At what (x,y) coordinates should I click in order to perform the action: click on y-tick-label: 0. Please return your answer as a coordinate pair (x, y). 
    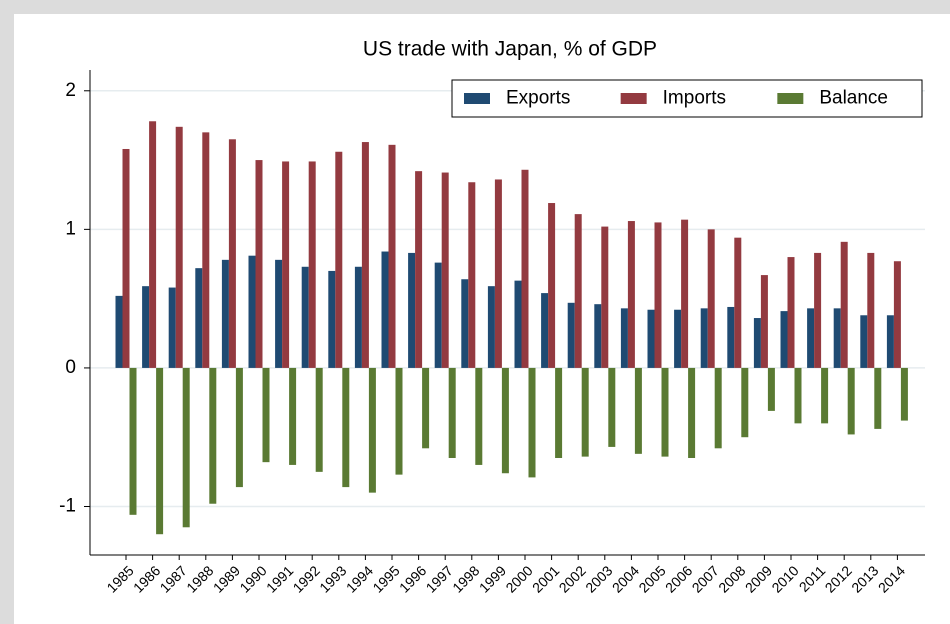
    Looking at the image, I should click on (70, 367).